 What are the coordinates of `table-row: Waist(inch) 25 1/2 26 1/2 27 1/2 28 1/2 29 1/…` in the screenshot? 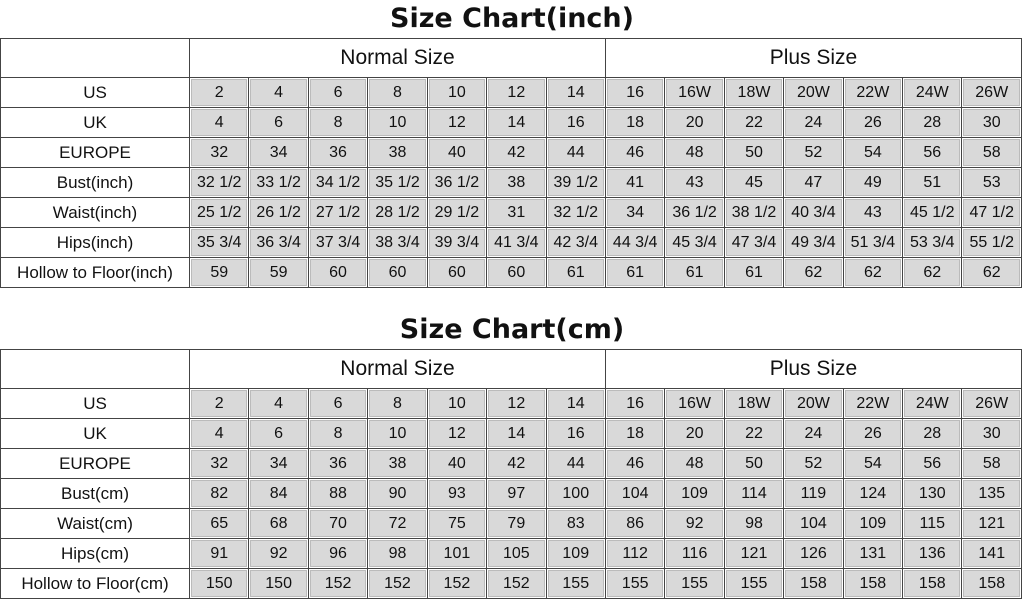 It's located at (511, 212).